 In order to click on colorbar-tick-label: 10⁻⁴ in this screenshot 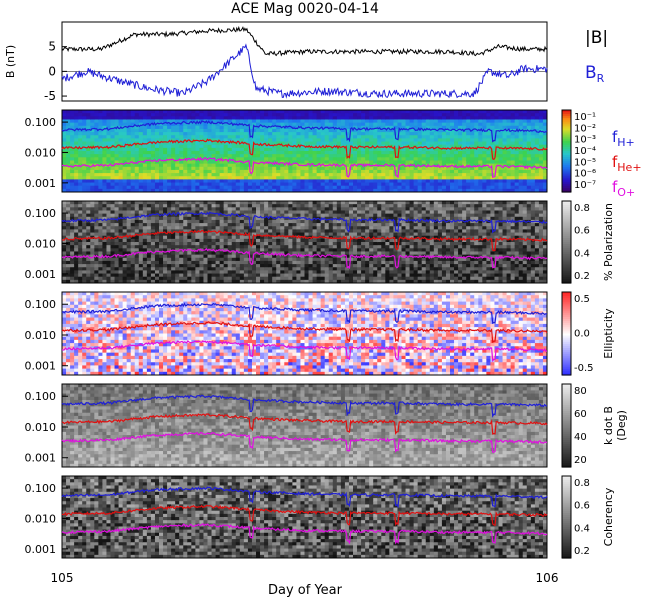, I will do `click(585, 151)`.